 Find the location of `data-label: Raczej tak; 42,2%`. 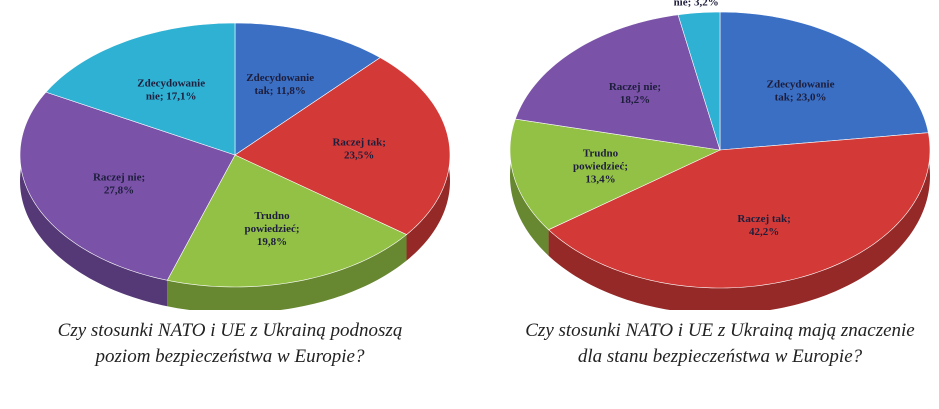

data-label: Raczej tak; 42,2% is located at coordinates (763, 225).